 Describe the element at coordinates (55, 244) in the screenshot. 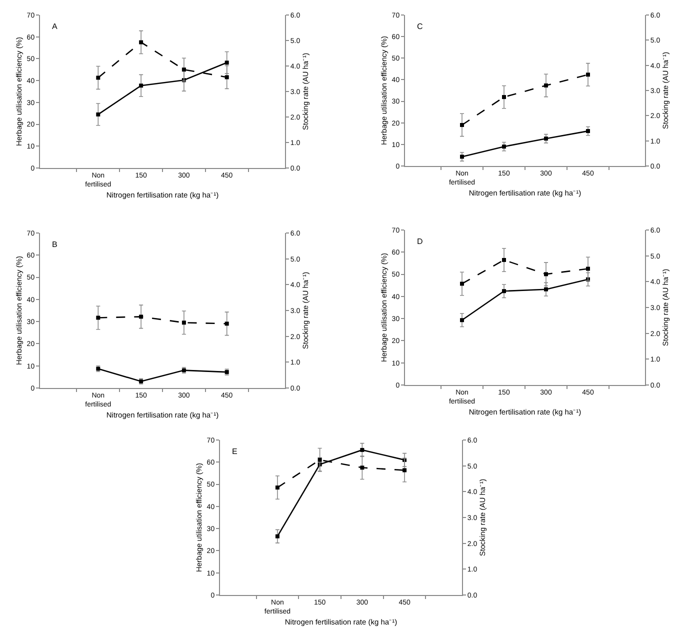

I see `text: B` at that location.